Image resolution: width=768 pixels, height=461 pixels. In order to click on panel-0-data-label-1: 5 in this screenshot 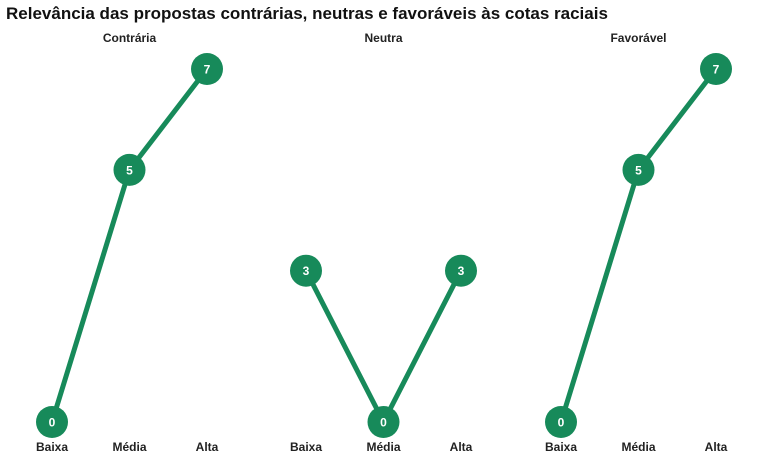, I will do `click(129, 170)`.